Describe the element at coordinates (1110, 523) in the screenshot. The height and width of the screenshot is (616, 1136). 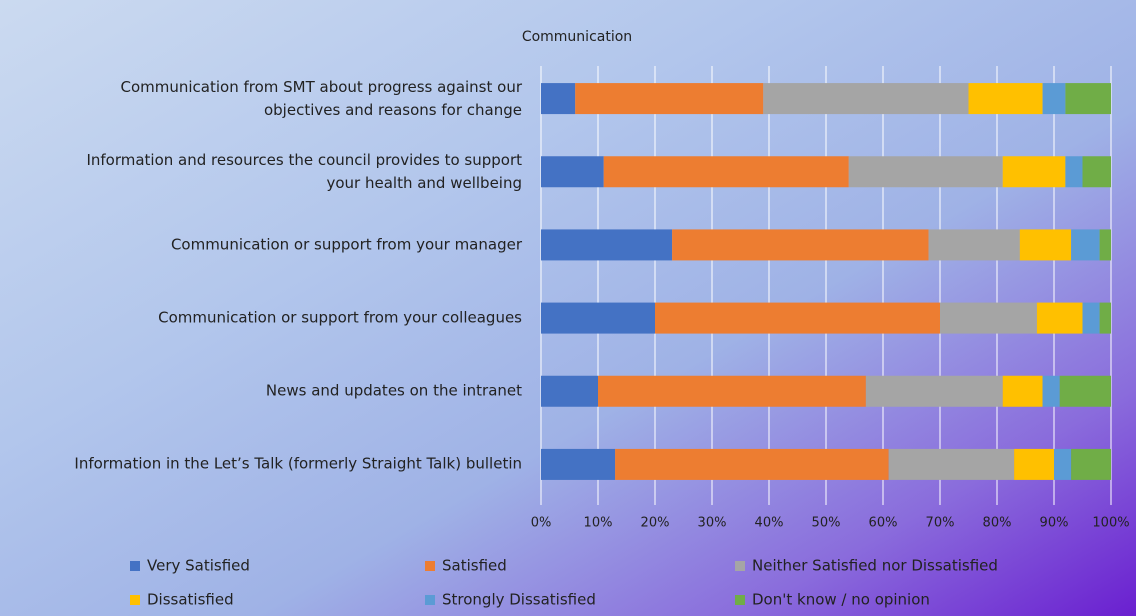
I see `x-tick-label: 100%` at that location.